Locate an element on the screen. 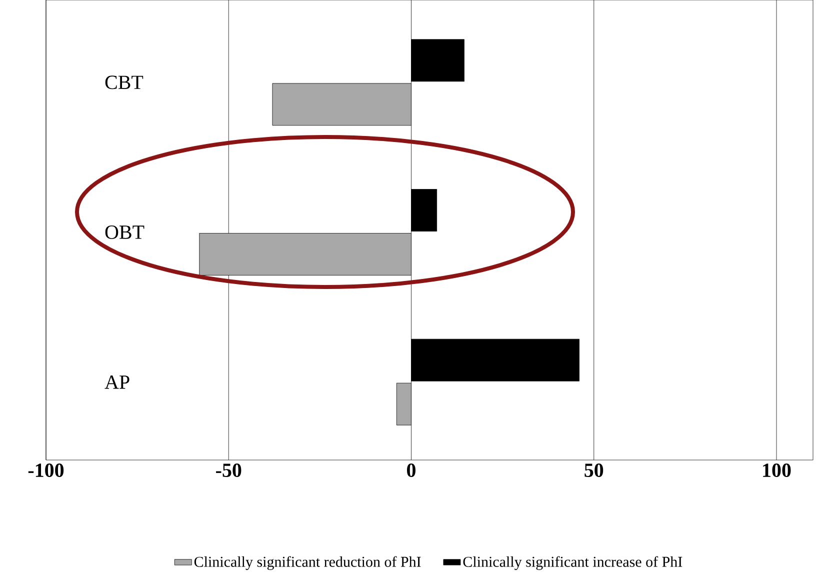 This screenshot has width=817, height=582. y-tick-label: AP is located at coordinates (117, 382).